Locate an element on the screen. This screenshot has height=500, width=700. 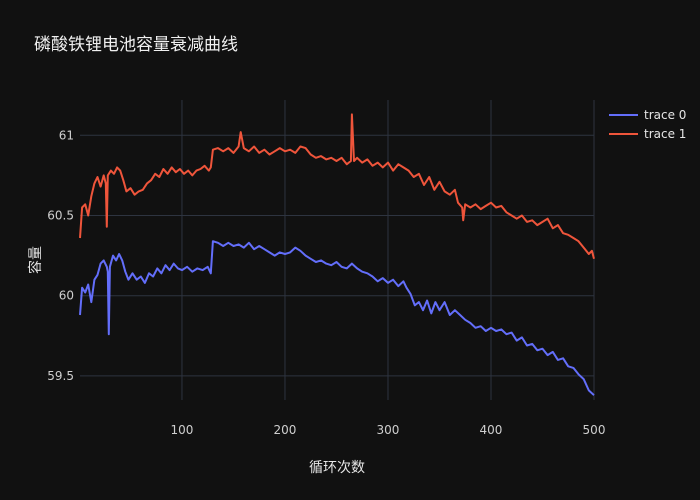
legend-label-trace-0: trace 0 is located at coordinates (665, 115).